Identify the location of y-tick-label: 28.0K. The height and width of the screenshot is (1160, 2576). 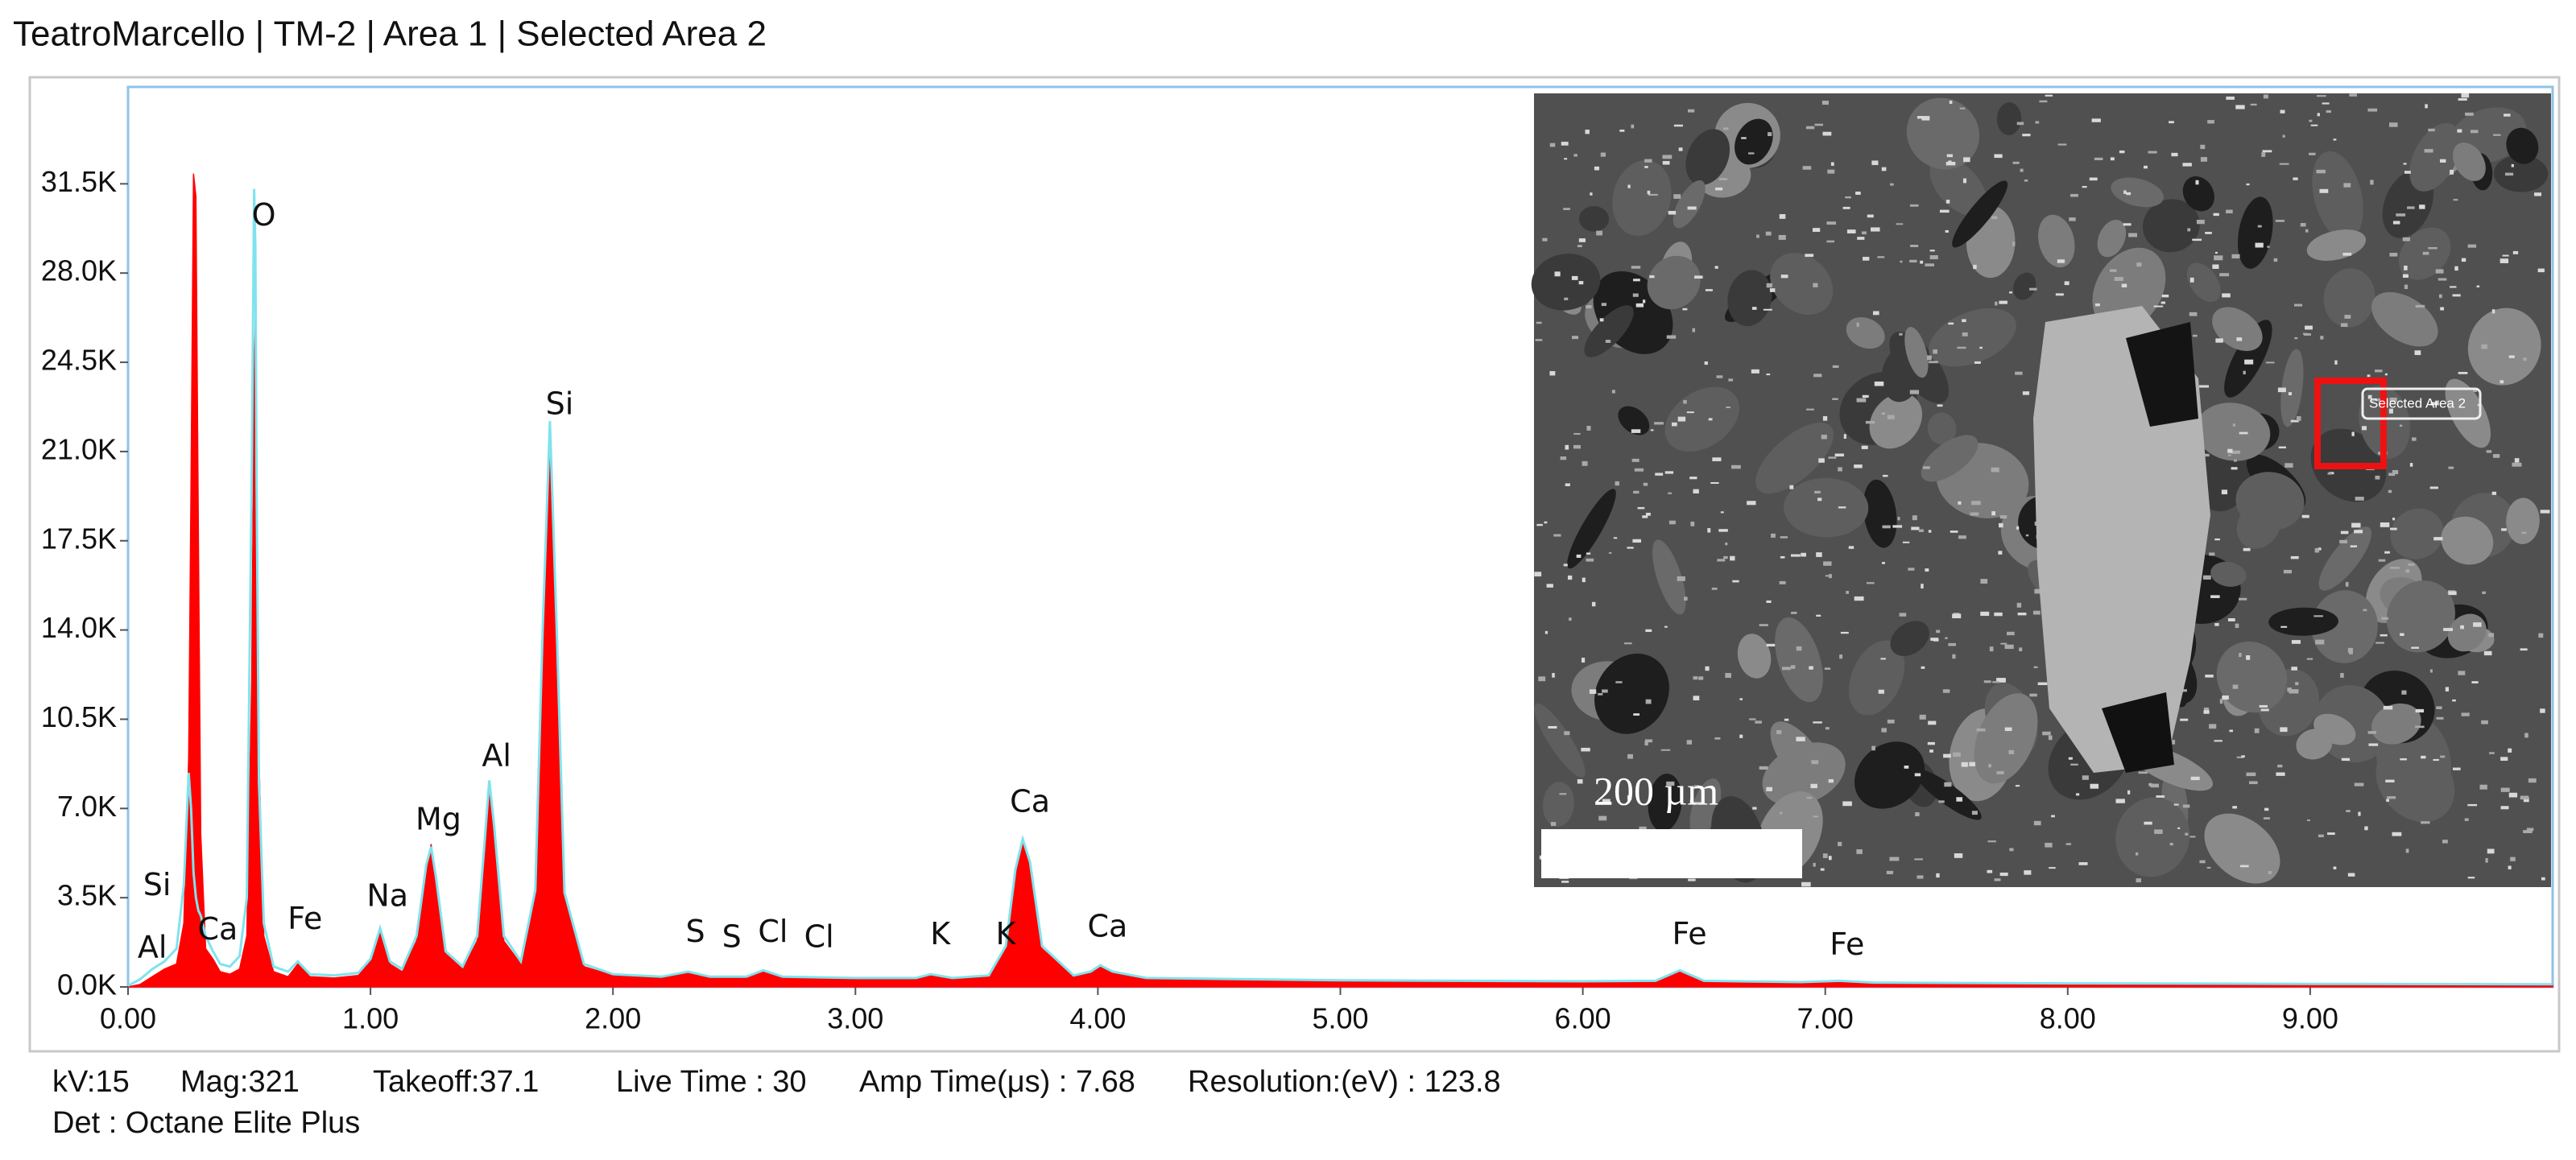
(79, 270).